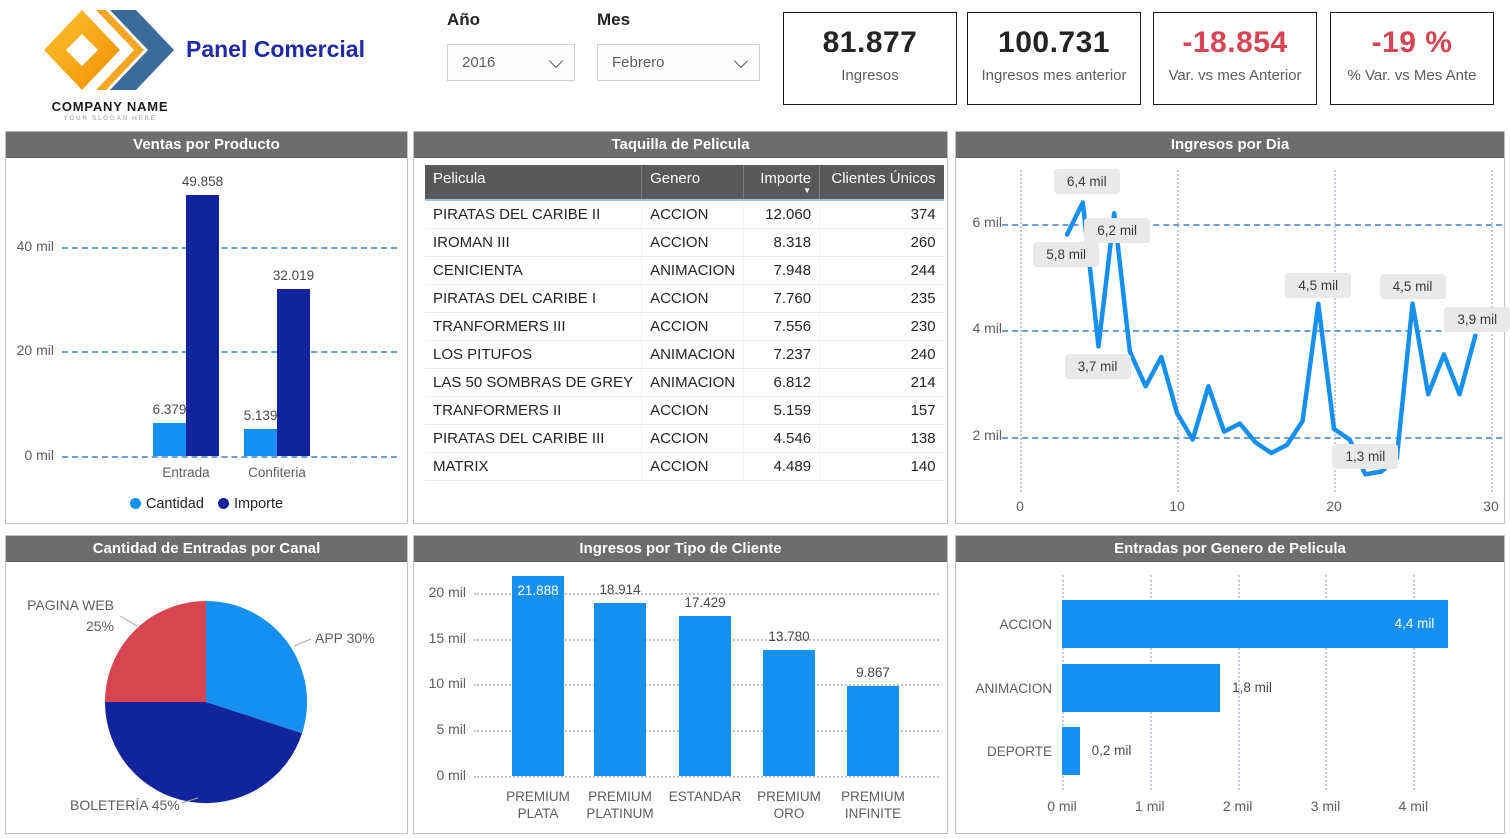 This screenshot has width=1510, height=839. I want to click on table-cell: 7.948, so click(781, 270).